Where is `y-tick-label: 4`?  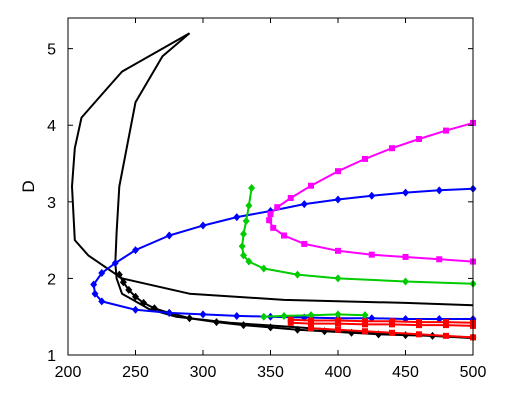
y-tick-label: 4 is located at coordinates (51, 126).